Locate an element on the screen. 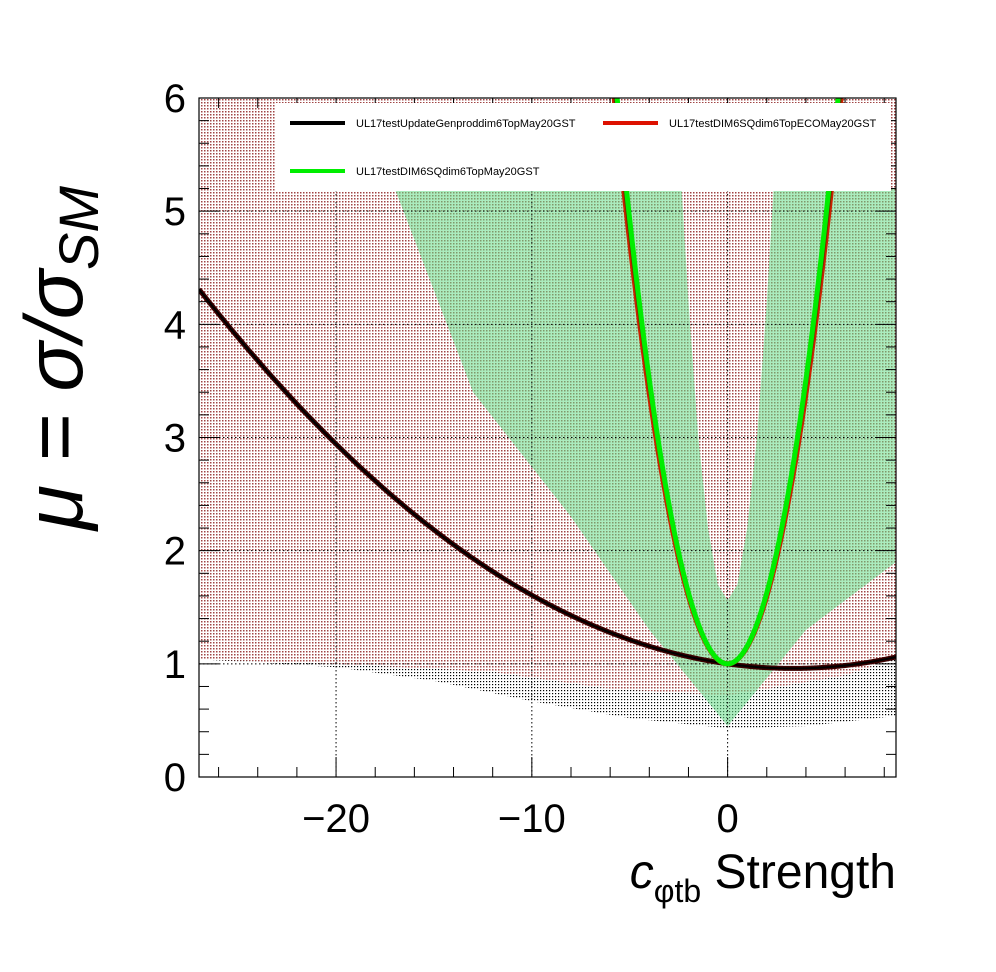 This screenshot has height=972, width=996. y-axis-title-sub: SM is located at coordinates (78, 228).